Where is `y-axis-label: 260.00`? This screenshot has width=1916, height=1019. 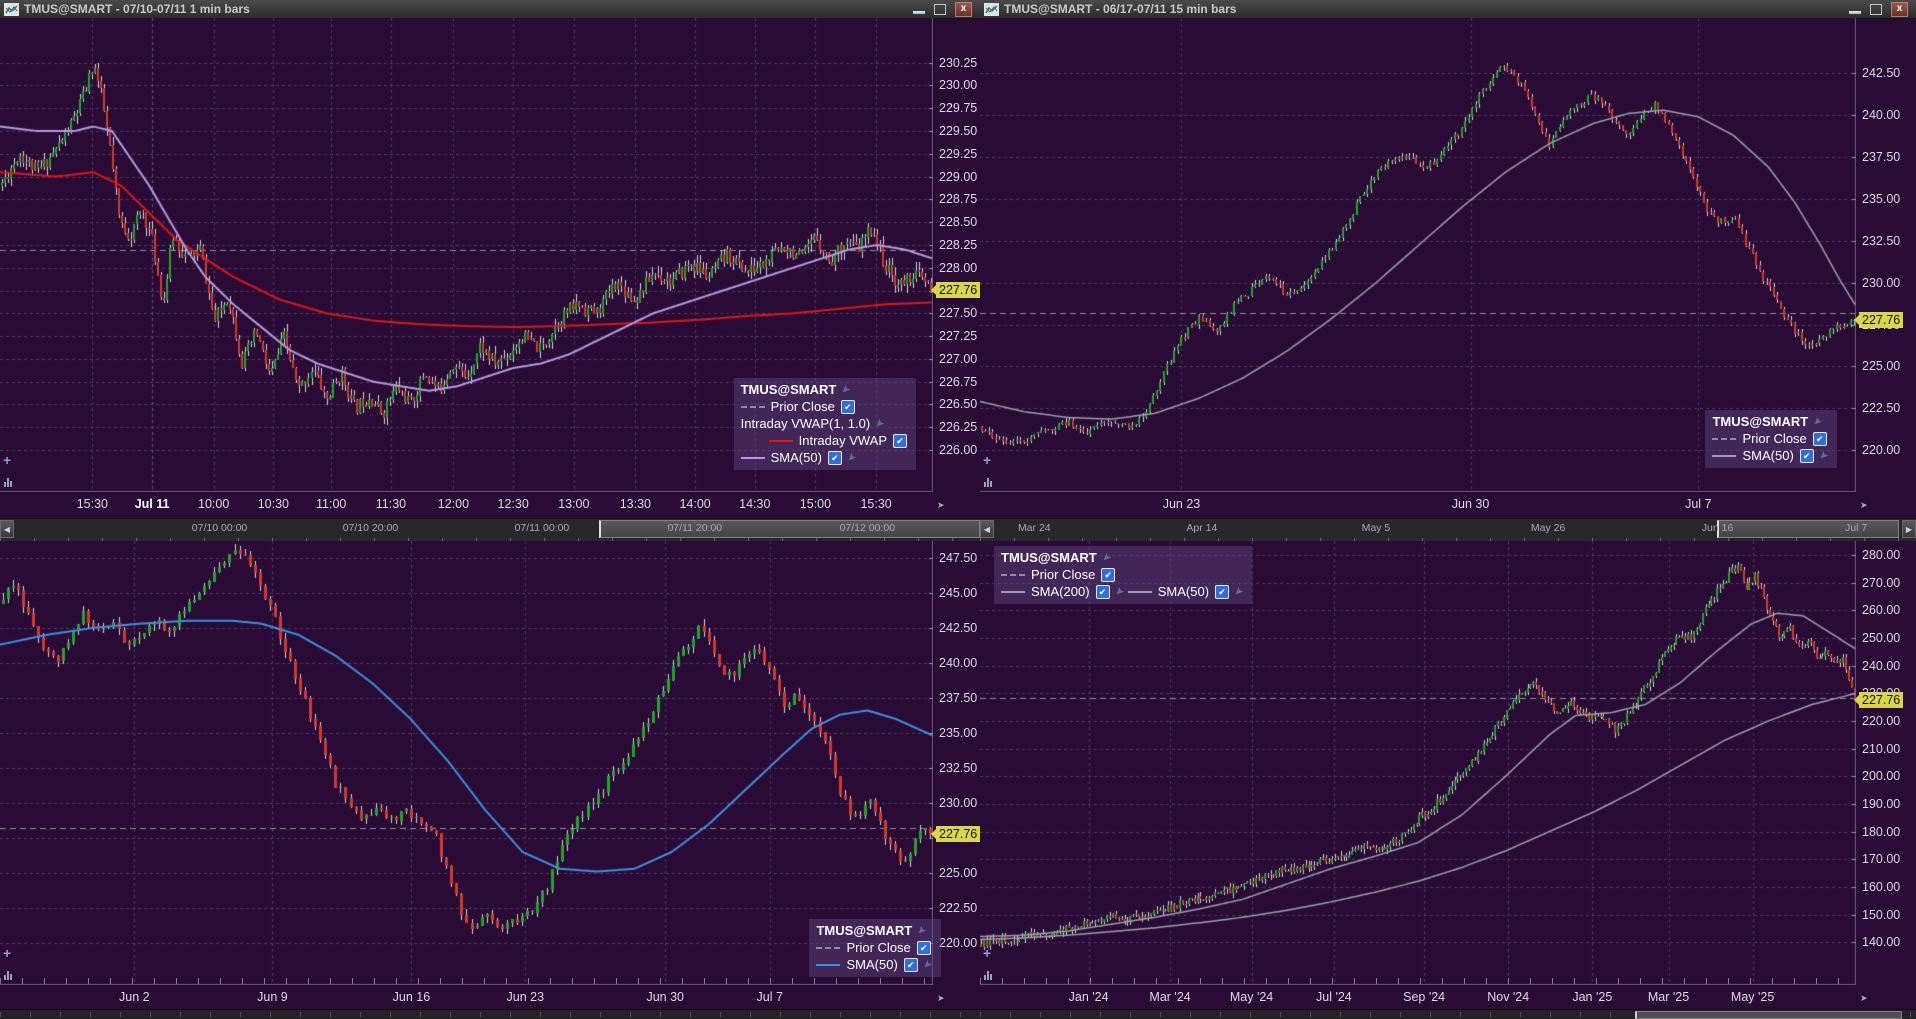
y-axis-label: 260.00 is located at coordinates (1881, 610).